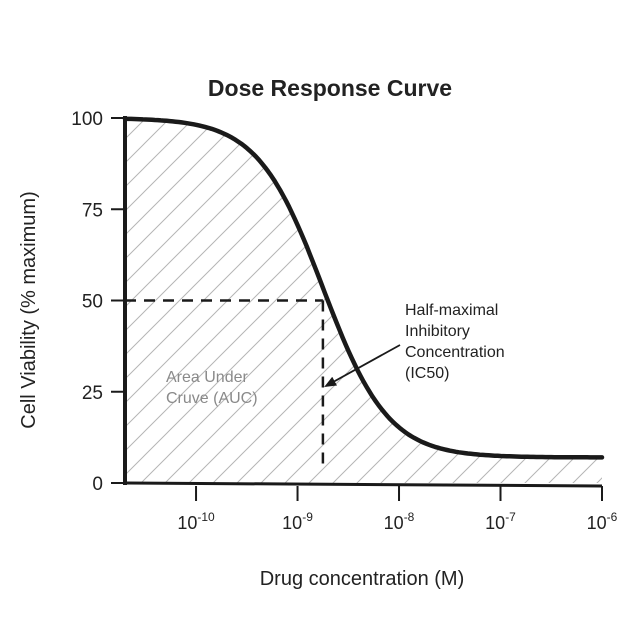 This screenshot has height=621, width=628. I want to click on x-tick-label--7: 10⁻⁷, so click(500, 521).